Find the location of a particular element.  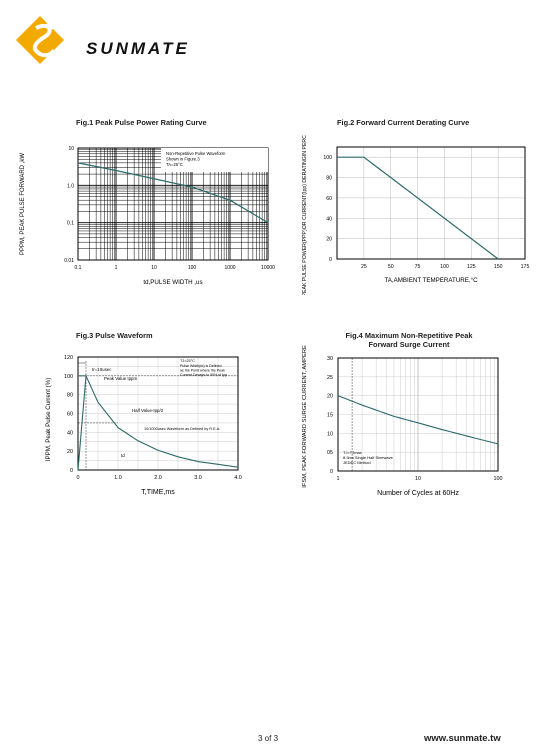

fig4-series-line is located at coordinates (418, 420).